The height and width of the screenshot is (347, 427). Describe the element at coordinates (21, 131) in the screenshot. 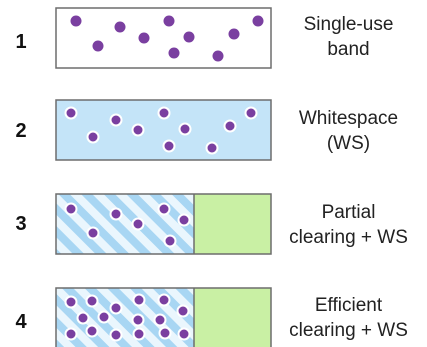

I see `row-number-2: 2` at that location.